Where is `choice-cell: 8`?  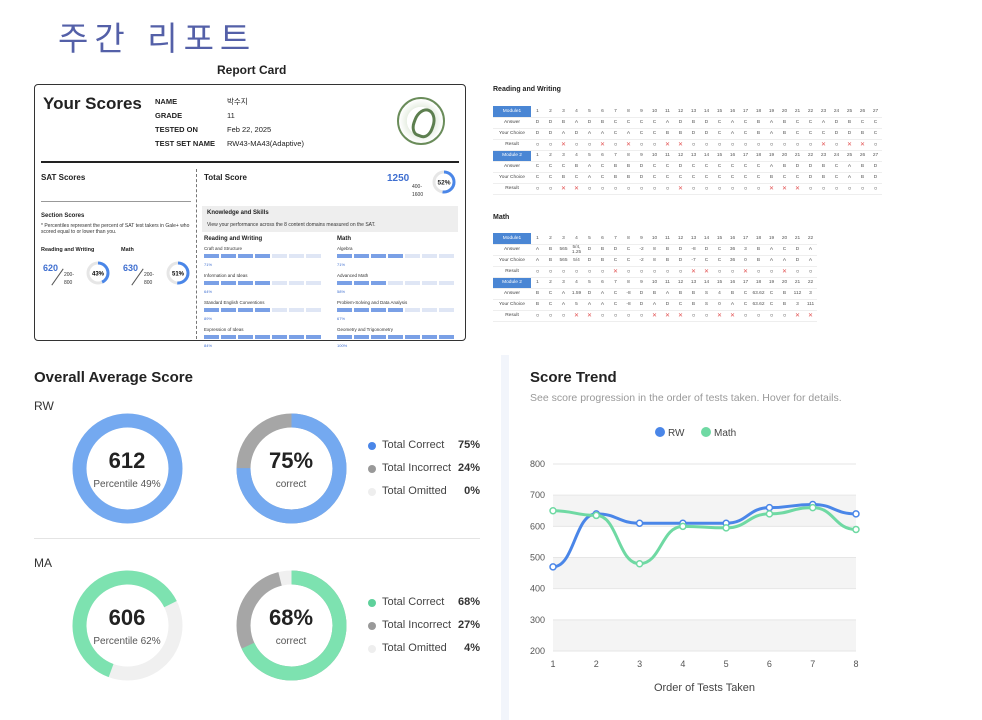
choice-cell: 8 is located at coordinates (654, 261).